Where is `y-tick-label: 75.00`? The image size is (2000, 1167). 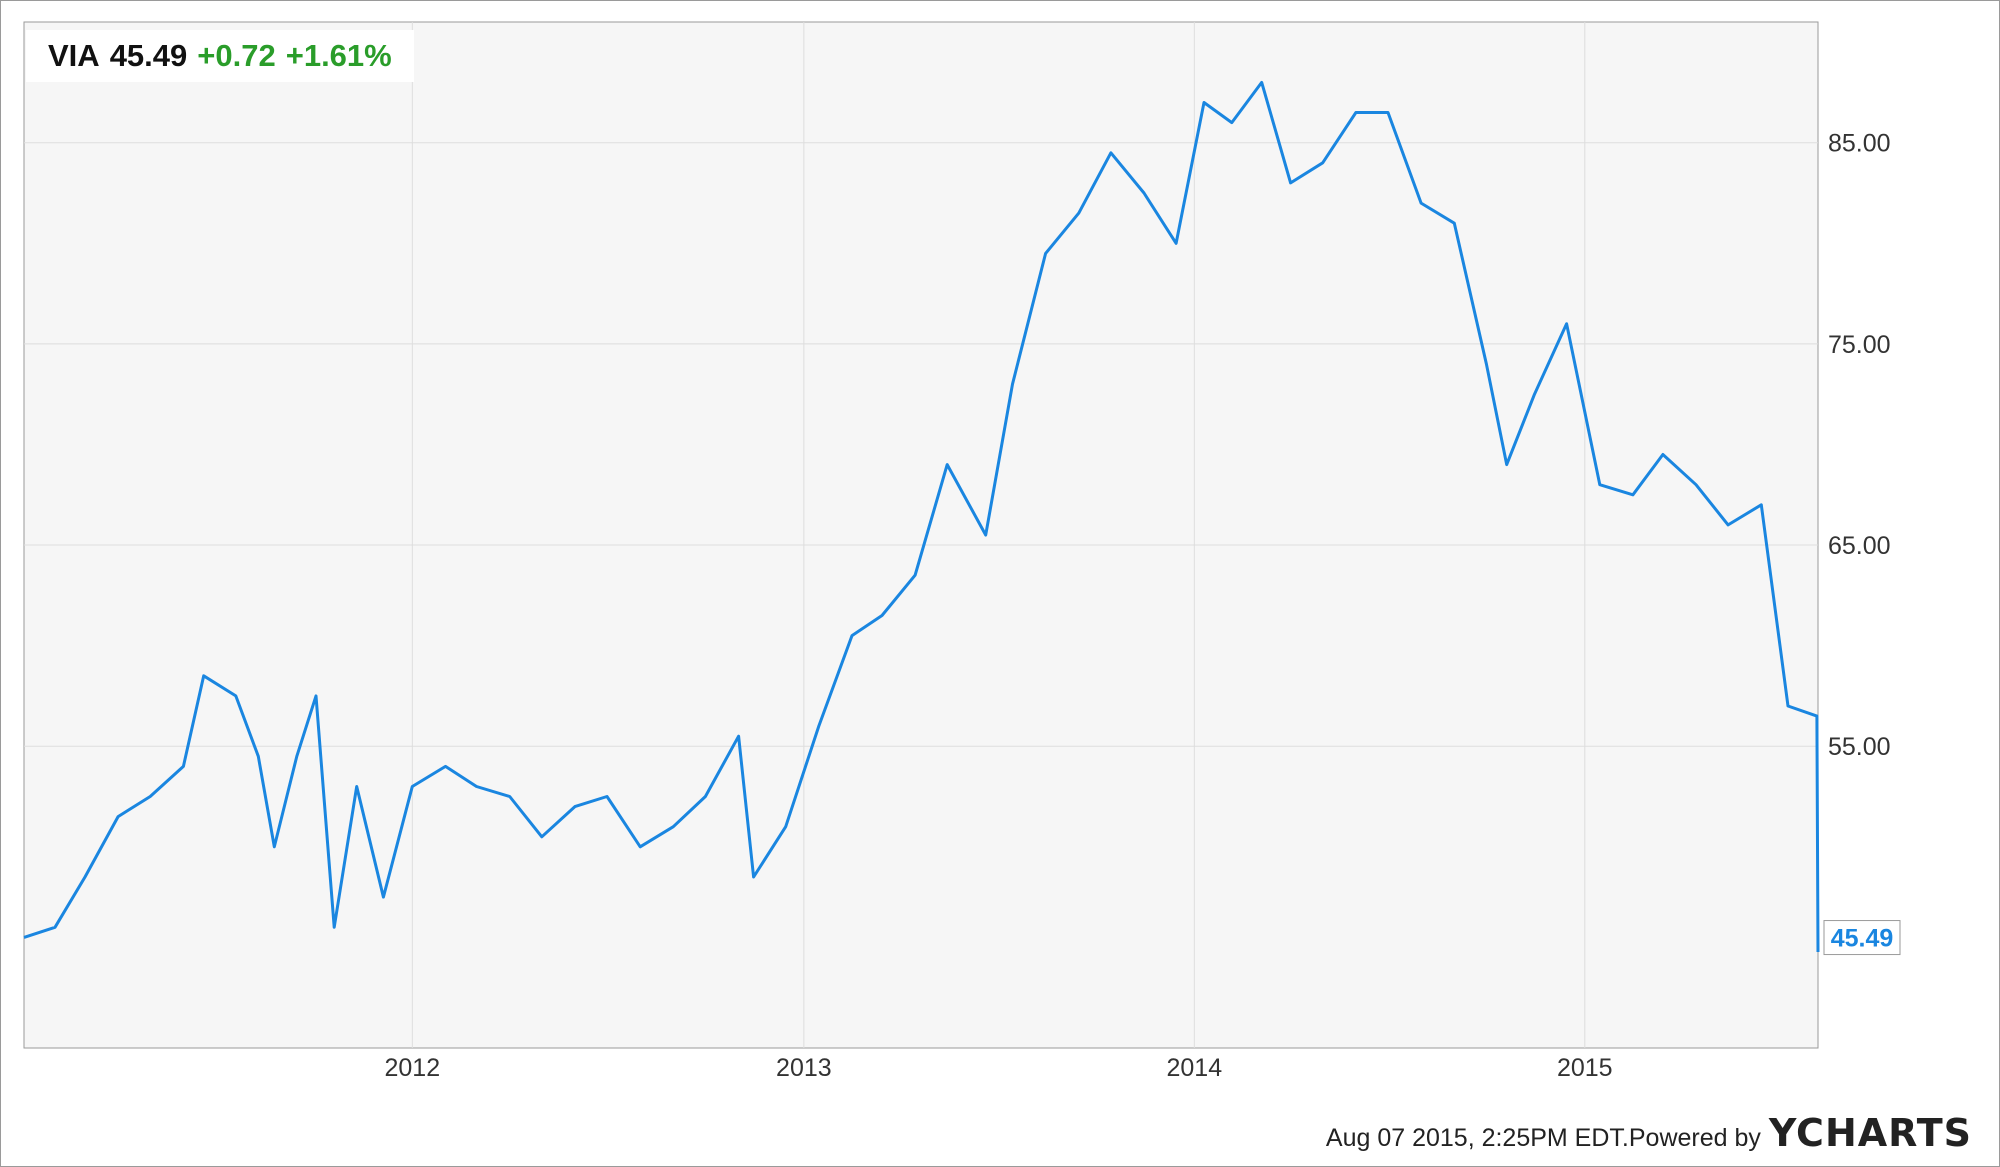 y-tick-label: 75.00 is located at coordinates (1859, 345).